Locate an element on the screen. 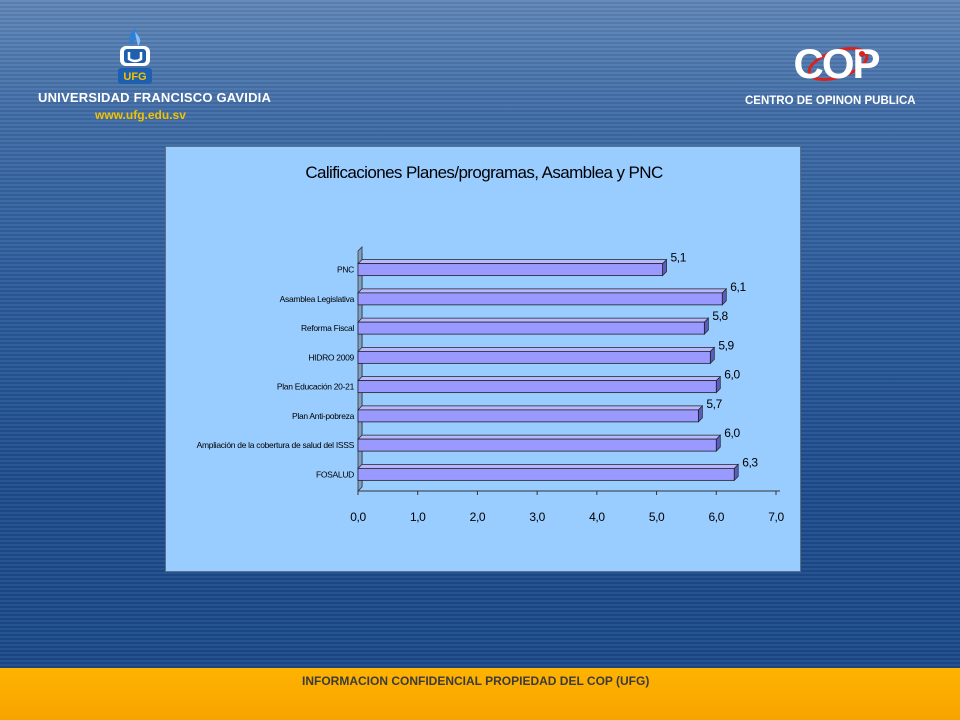 Image resolution: width=960 pixels, height=720 pixels. value-label: 5,7 is located at coordinates (714, 404).